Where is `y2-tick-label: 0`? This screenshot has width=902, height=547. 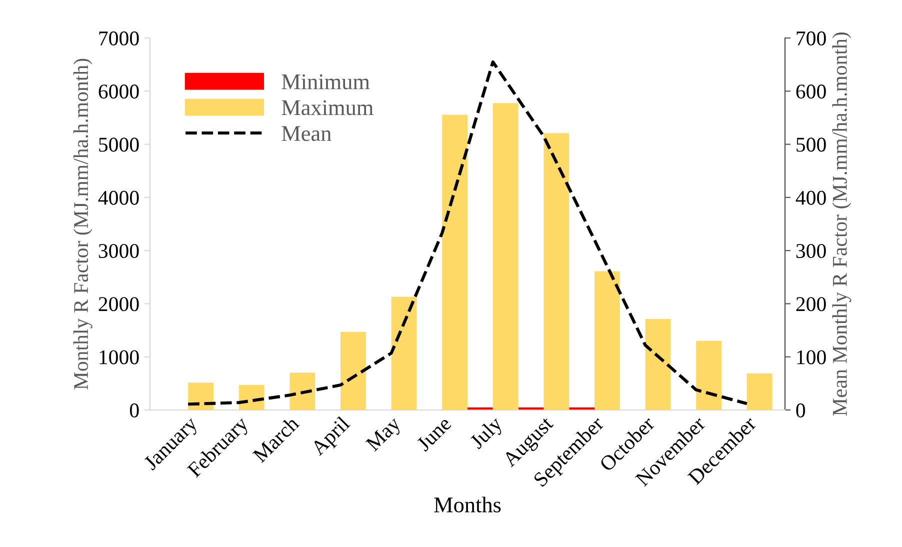 y2-tick-label: 0 is located at coordinates (801, 410).